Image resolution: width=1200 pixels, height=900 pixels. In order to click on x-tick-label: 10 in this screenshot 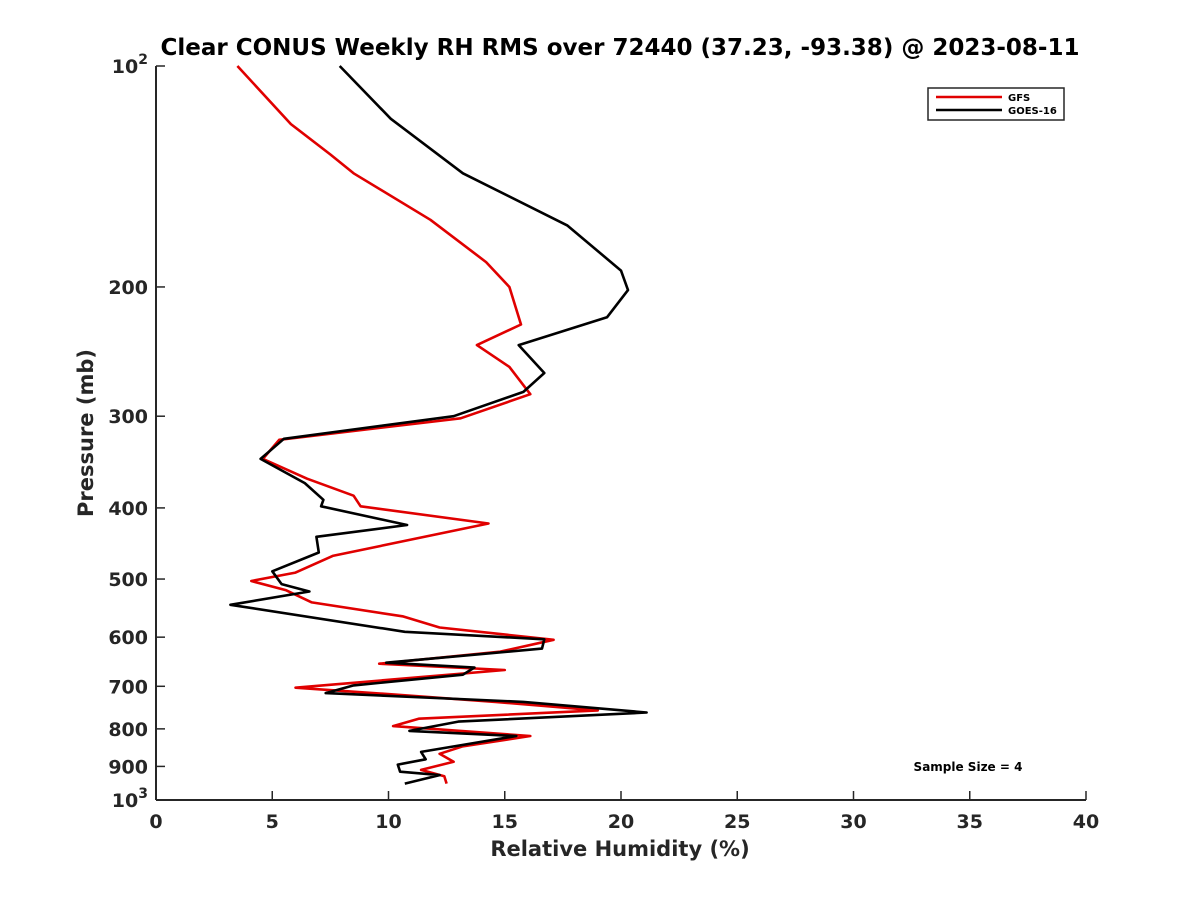, I will do `click(388, 822)`.